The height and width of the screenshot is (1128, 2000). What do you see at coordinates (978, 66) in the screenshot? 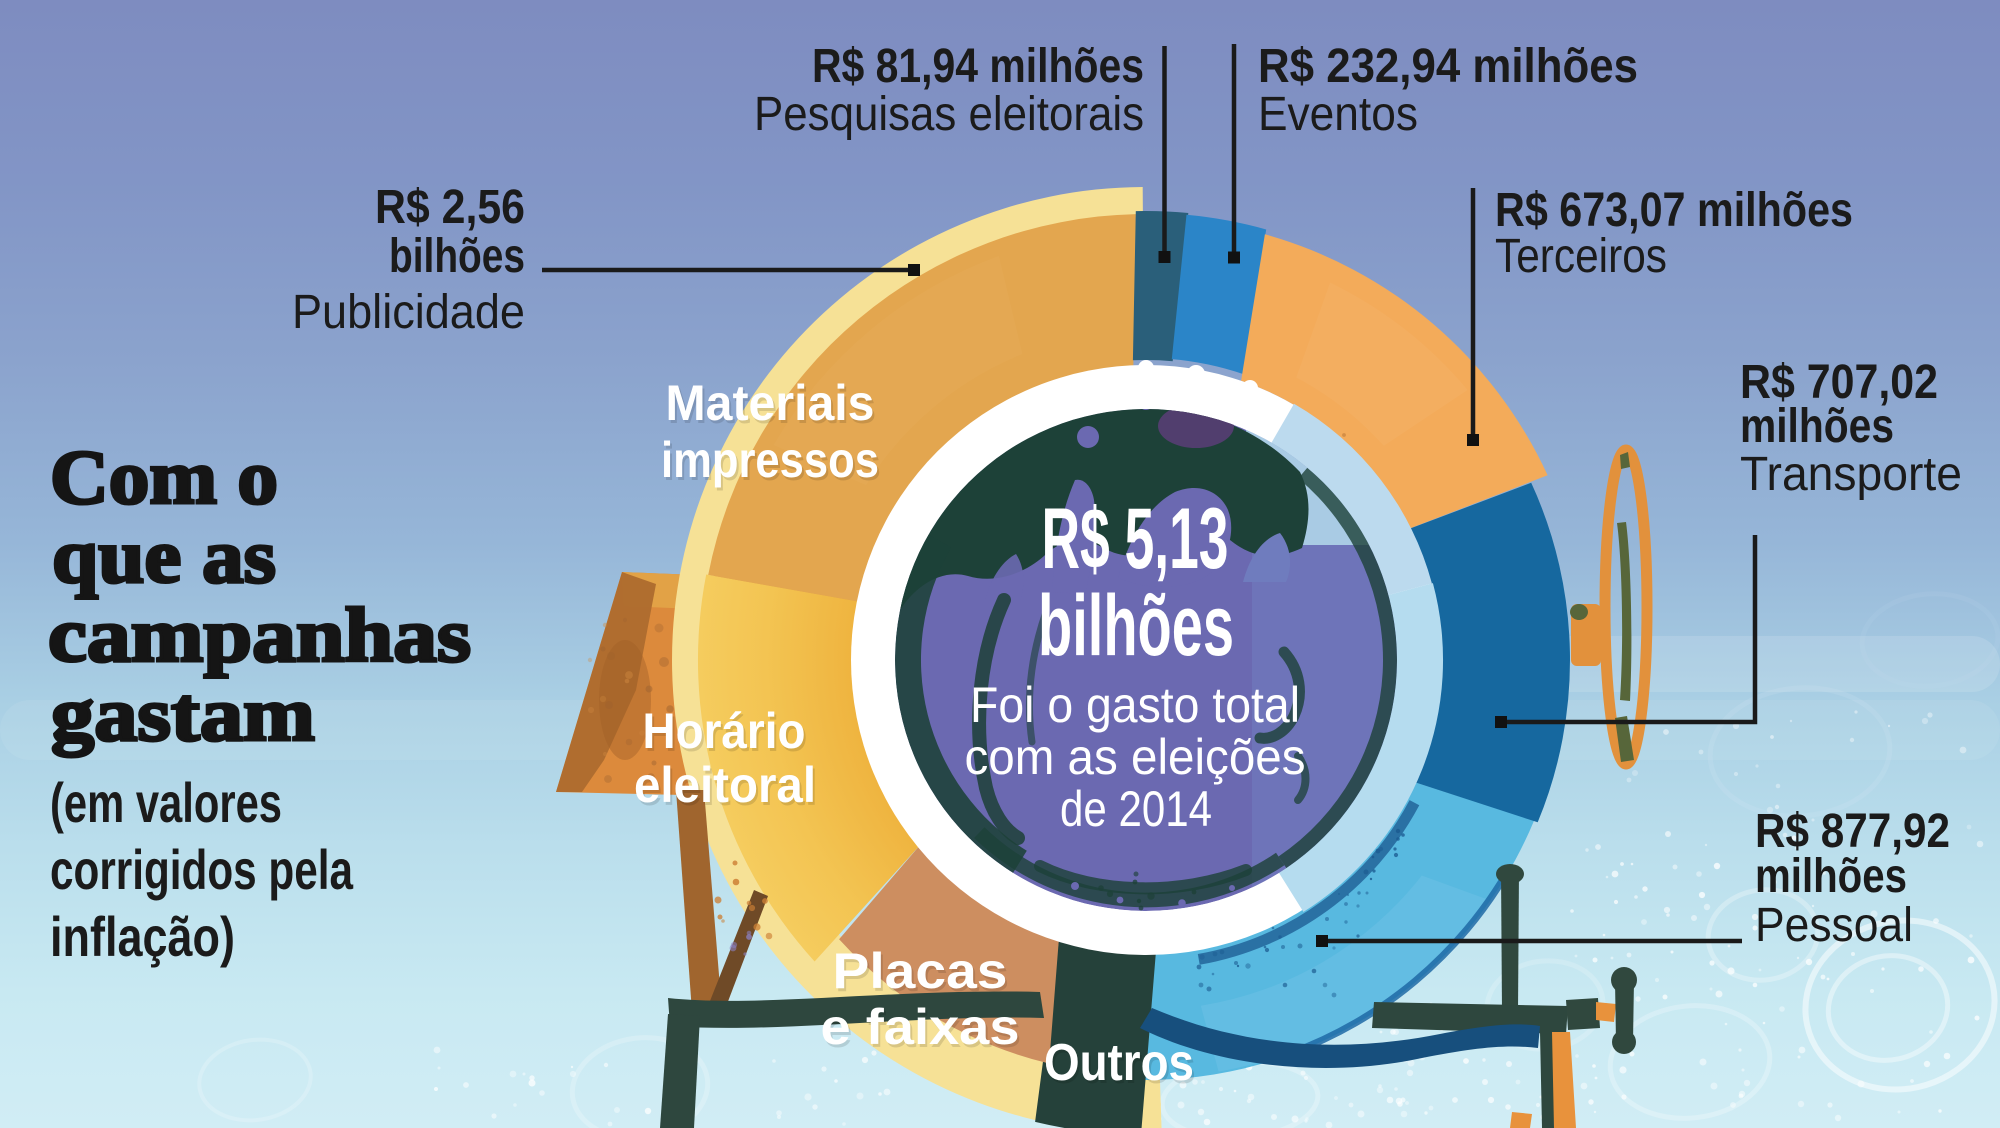
I see `svg-text: R$ 81,94 milhões` at bounding box center [978, 66].